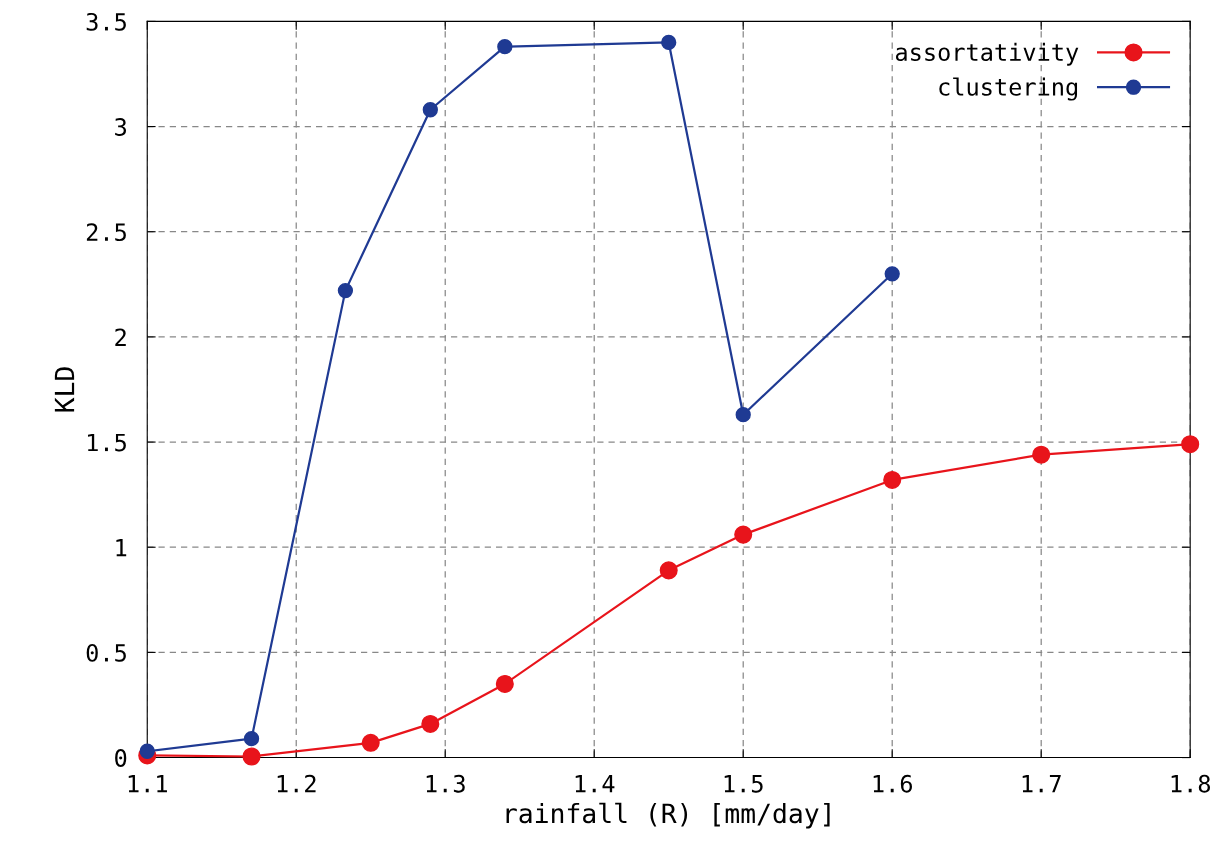 The width and height of the screenshot is (1227, 856). What do you see at coordinates (892, 783) in the screenshot?
I see `x-tick-label: 1.6` at bounding box center [892, 783].